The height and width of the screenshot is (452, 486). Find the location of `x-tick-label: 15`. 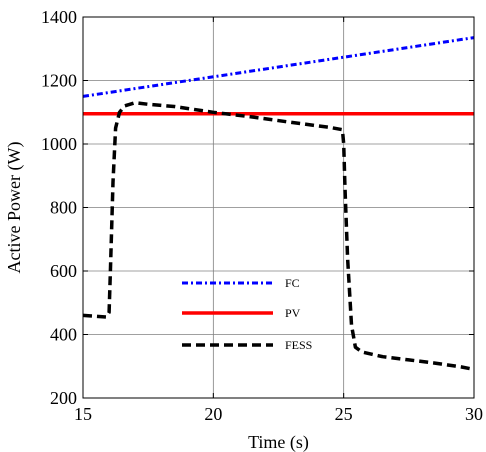

x-tick-label: 15 is located at coordinates (83, 414).